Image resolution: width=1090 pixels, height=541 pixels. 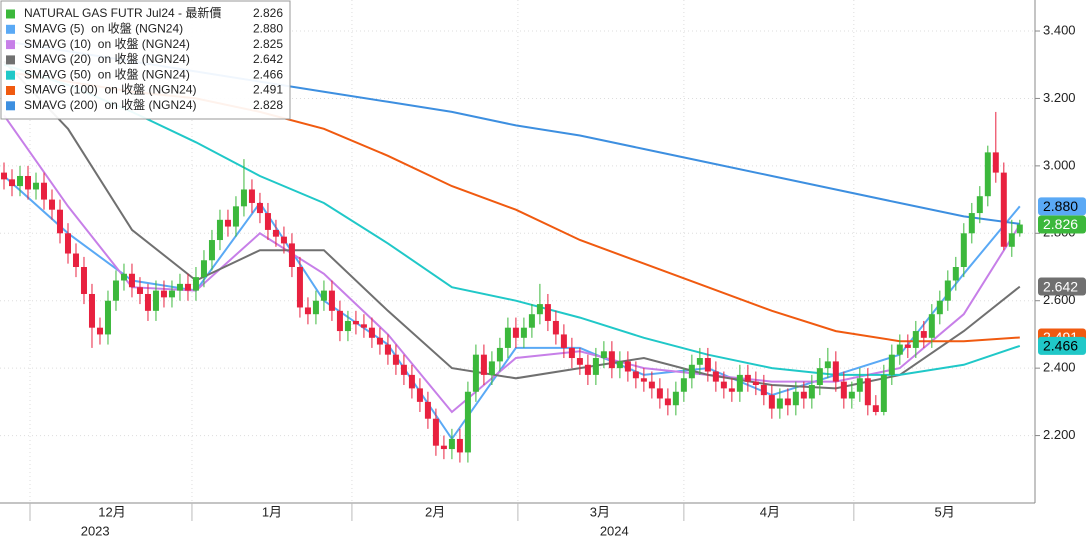 What do you see at coordinates (268, 59) in the screenshot?
I see `legend-value: 2.642` at bounding box center [268, 59].